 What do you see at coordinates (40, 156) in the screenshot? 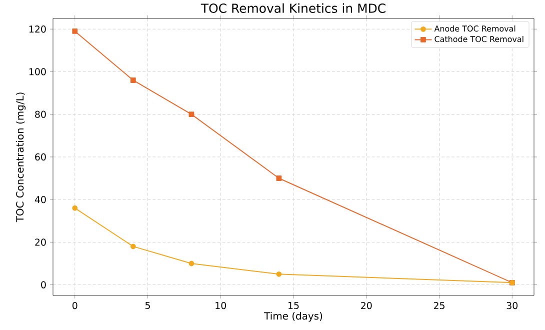
I see `y-tick-label: 60` at bounding box center [40, 156].